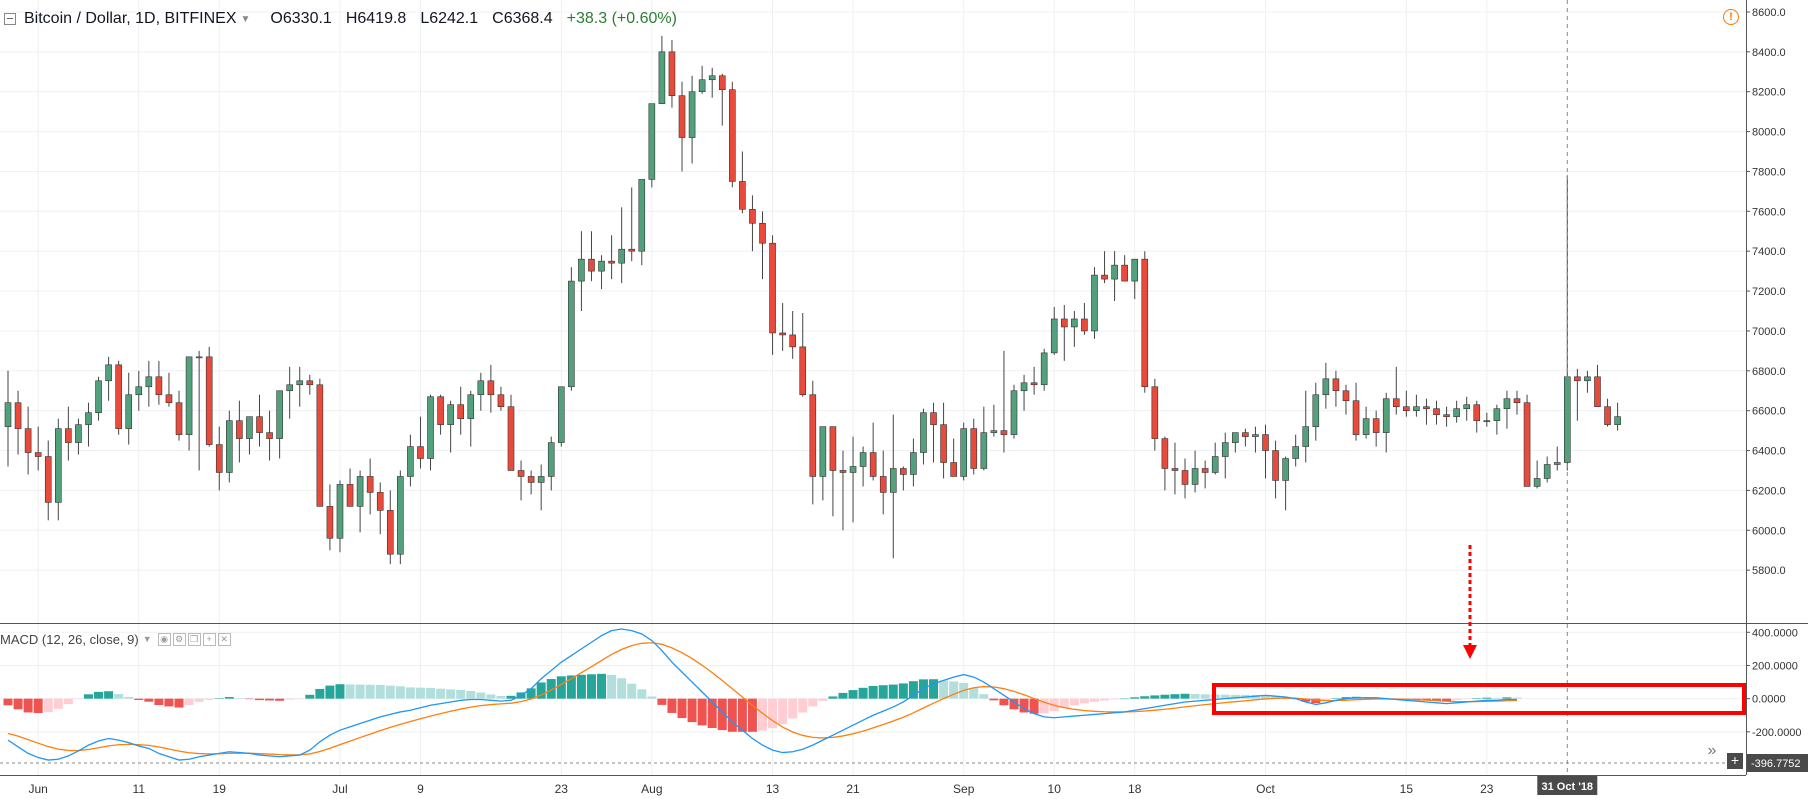 The width and height of the screenshot is (1808, 799). What do you see at coordinates (164, 639) in the screenshot?
I see `eye-icon: ◉` at bounding box center [164, 639].